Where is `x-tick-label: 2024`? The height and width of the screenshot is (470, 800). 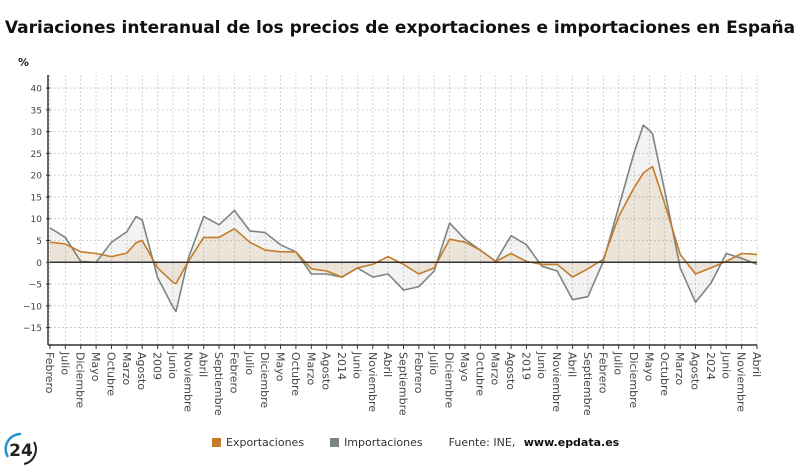
x-tick-label: 2024 is located at coordinates (710, 366).